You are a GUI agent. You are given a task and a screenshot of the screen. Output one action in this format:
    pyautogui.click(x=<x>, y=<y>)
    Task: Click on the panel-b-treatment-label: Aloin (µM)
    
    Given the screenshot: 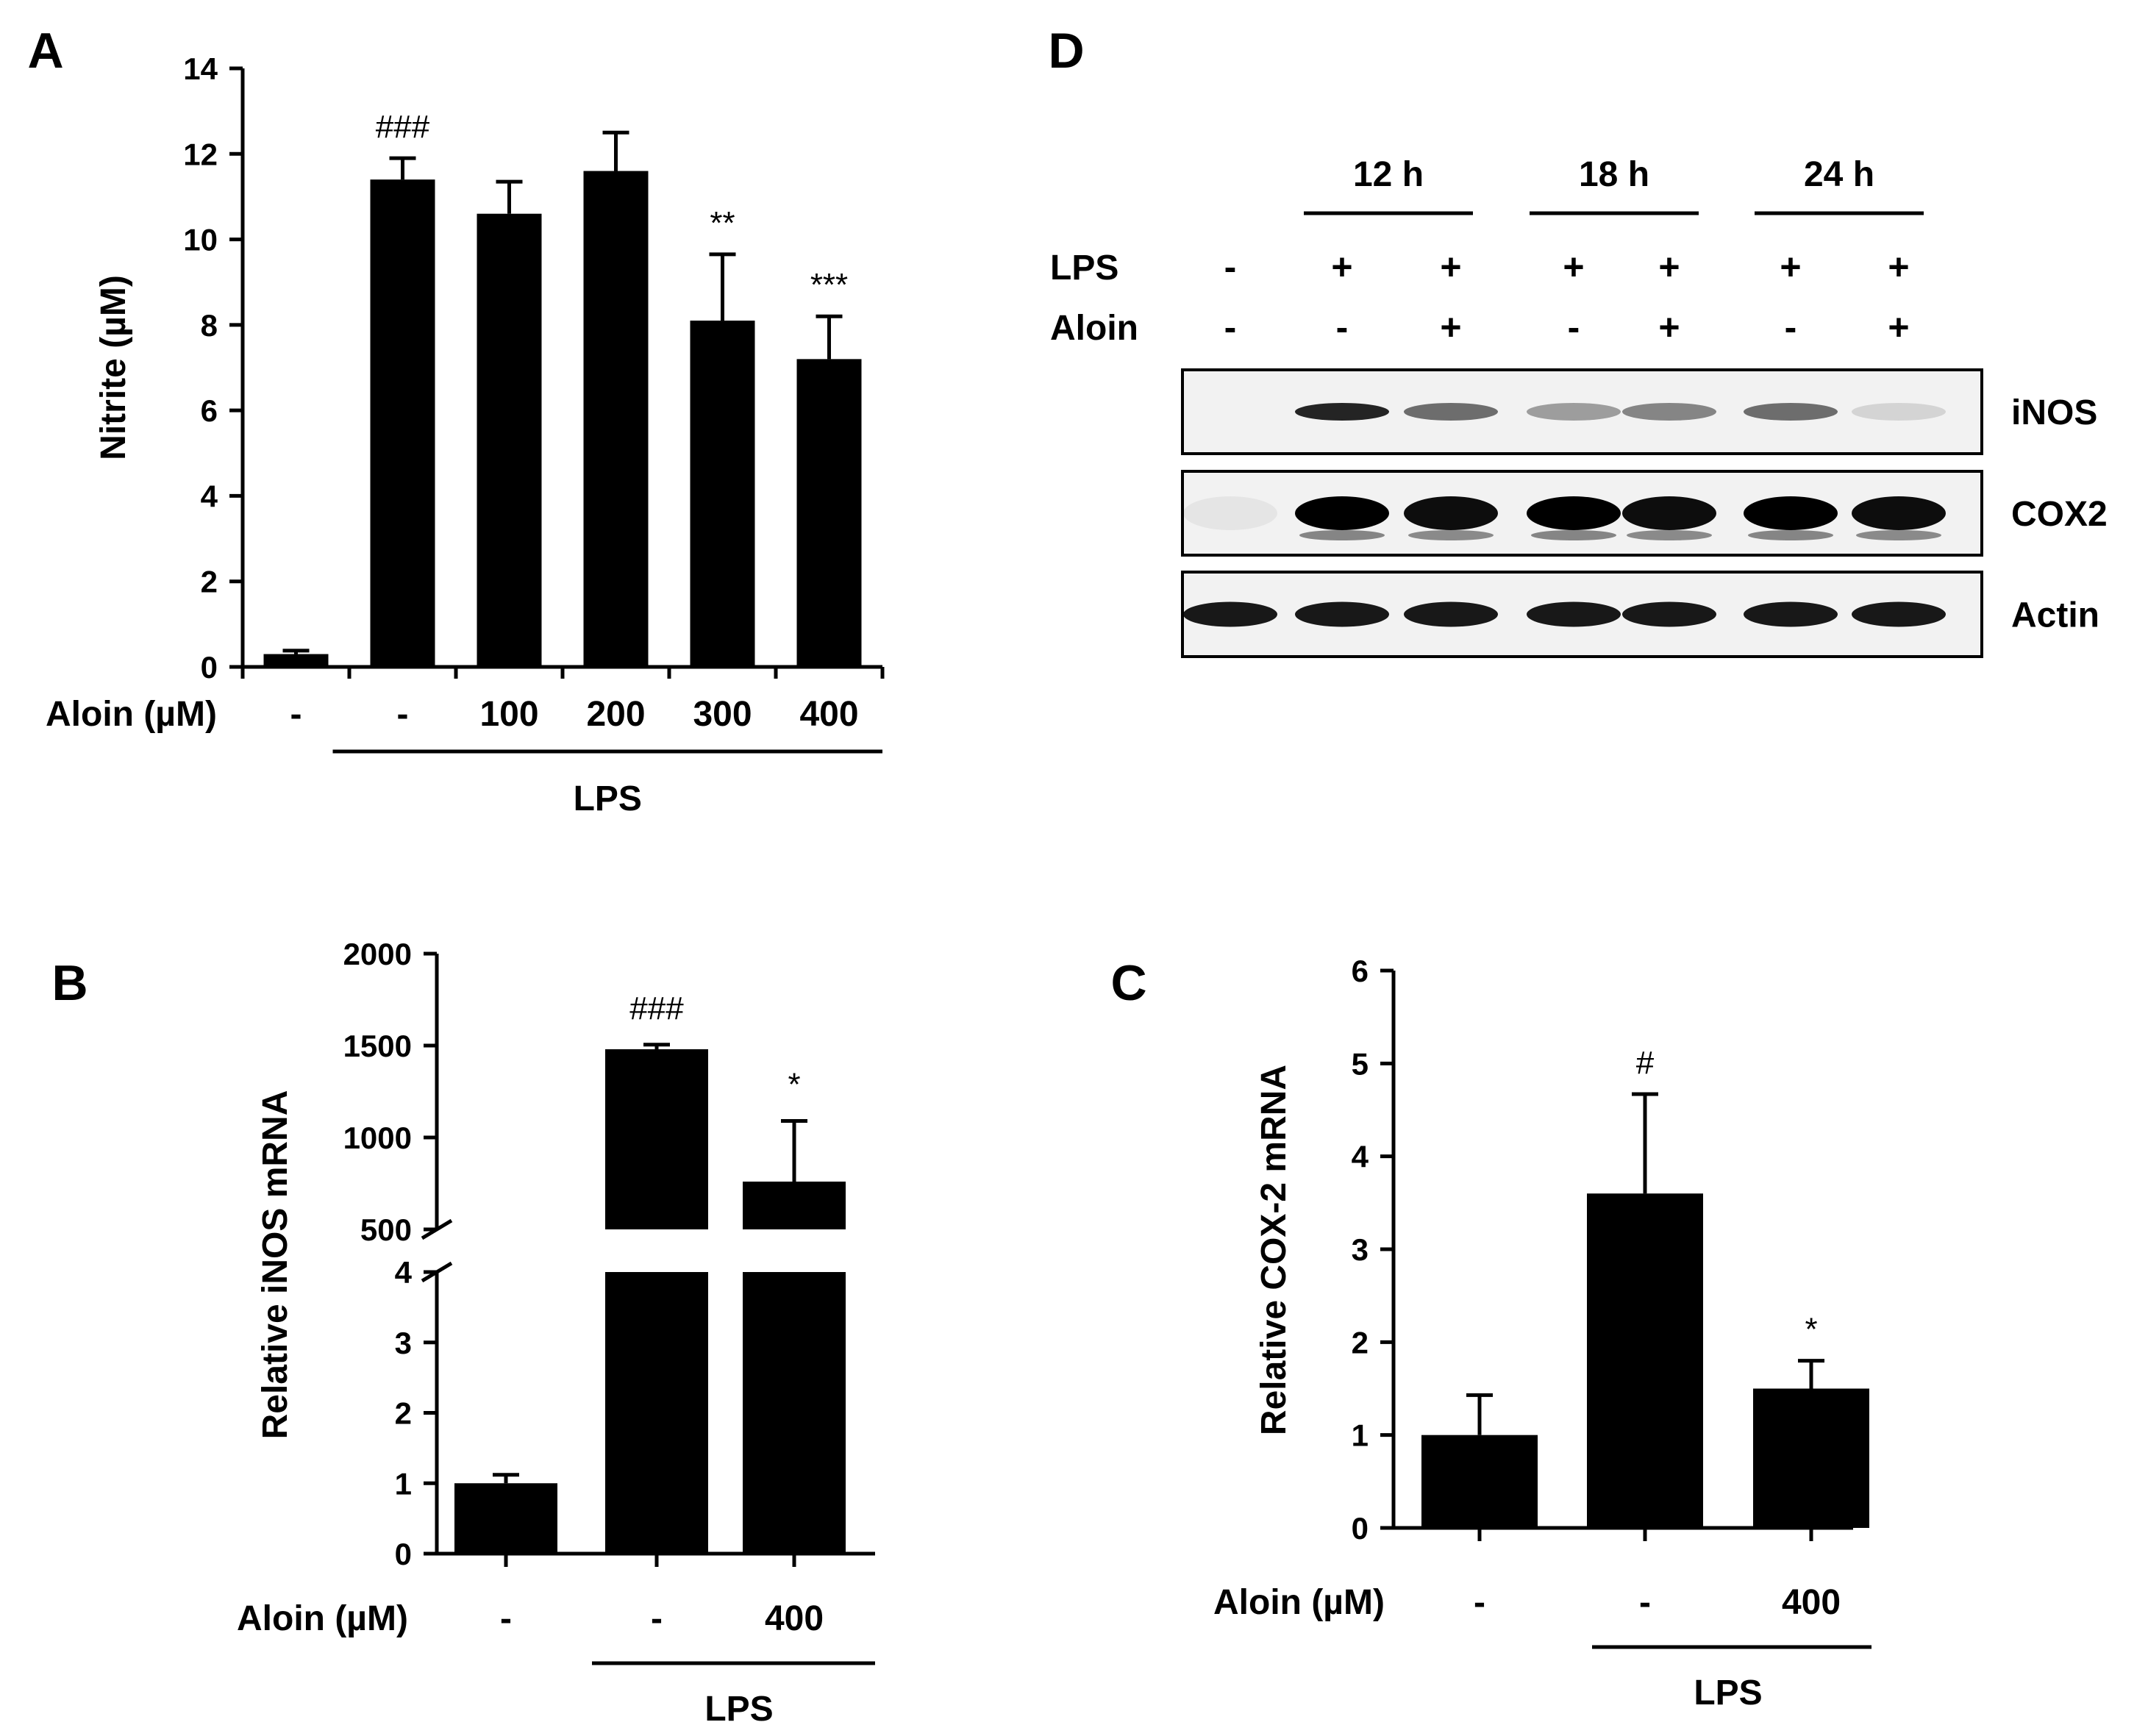 What is the action you would take?
    pyautogui.click(x=322, y=1618)
    